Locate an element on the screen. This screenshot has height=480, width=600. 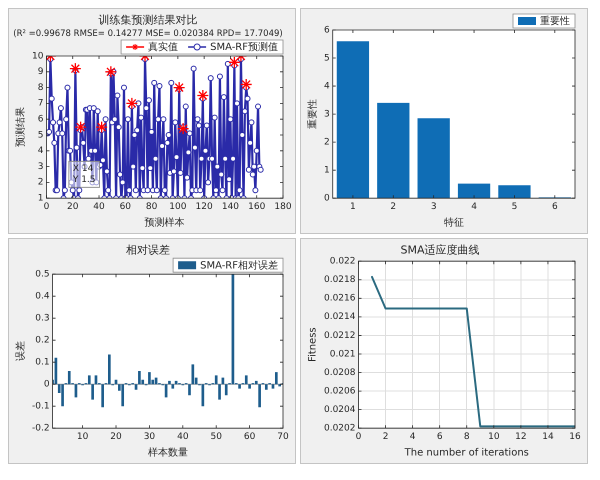
y-tick-label: 0.022 is located at coordinates (343, 261).